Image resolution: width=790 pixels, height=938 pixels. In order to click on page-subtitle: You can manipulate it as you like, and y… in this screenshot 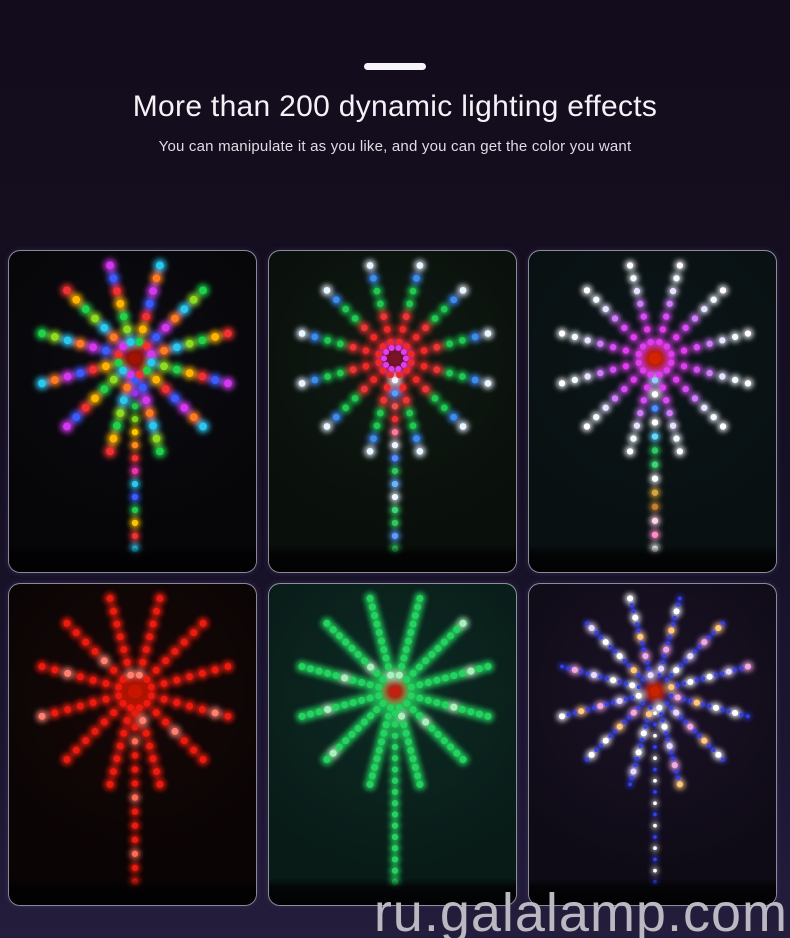, I will do `click(395, 146)`.